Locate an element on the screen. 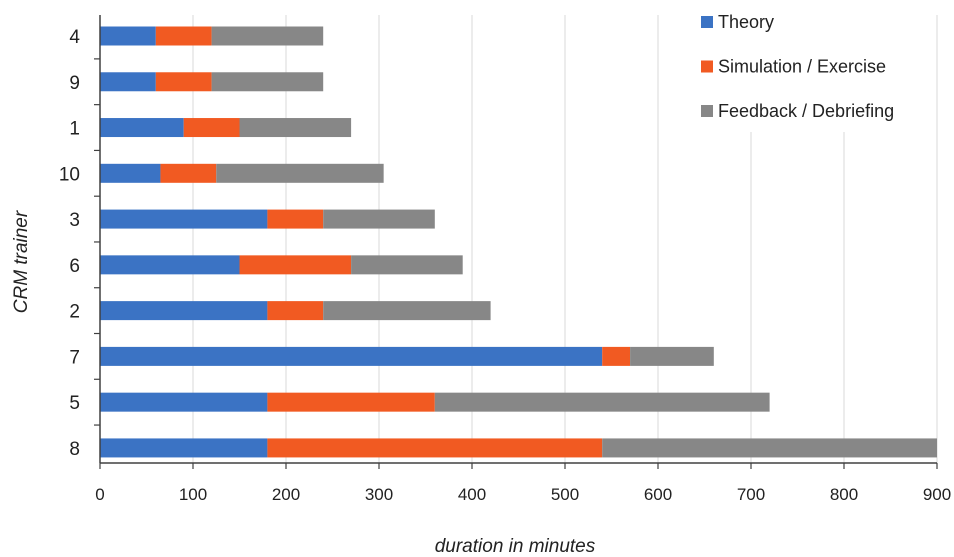  legend-label-3: Feedback / Debriefing is located at coordinates (806, 111).